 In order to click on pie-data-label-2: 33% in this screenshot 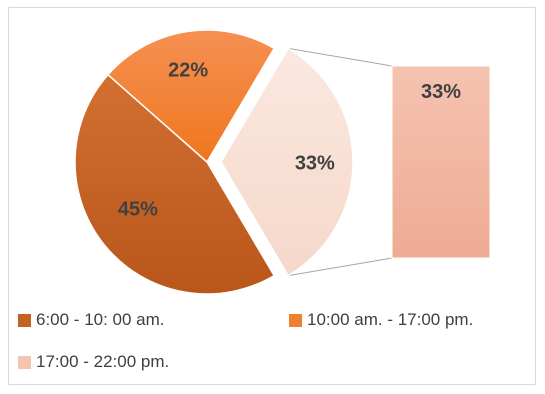, I will do `click(315, 163)`.